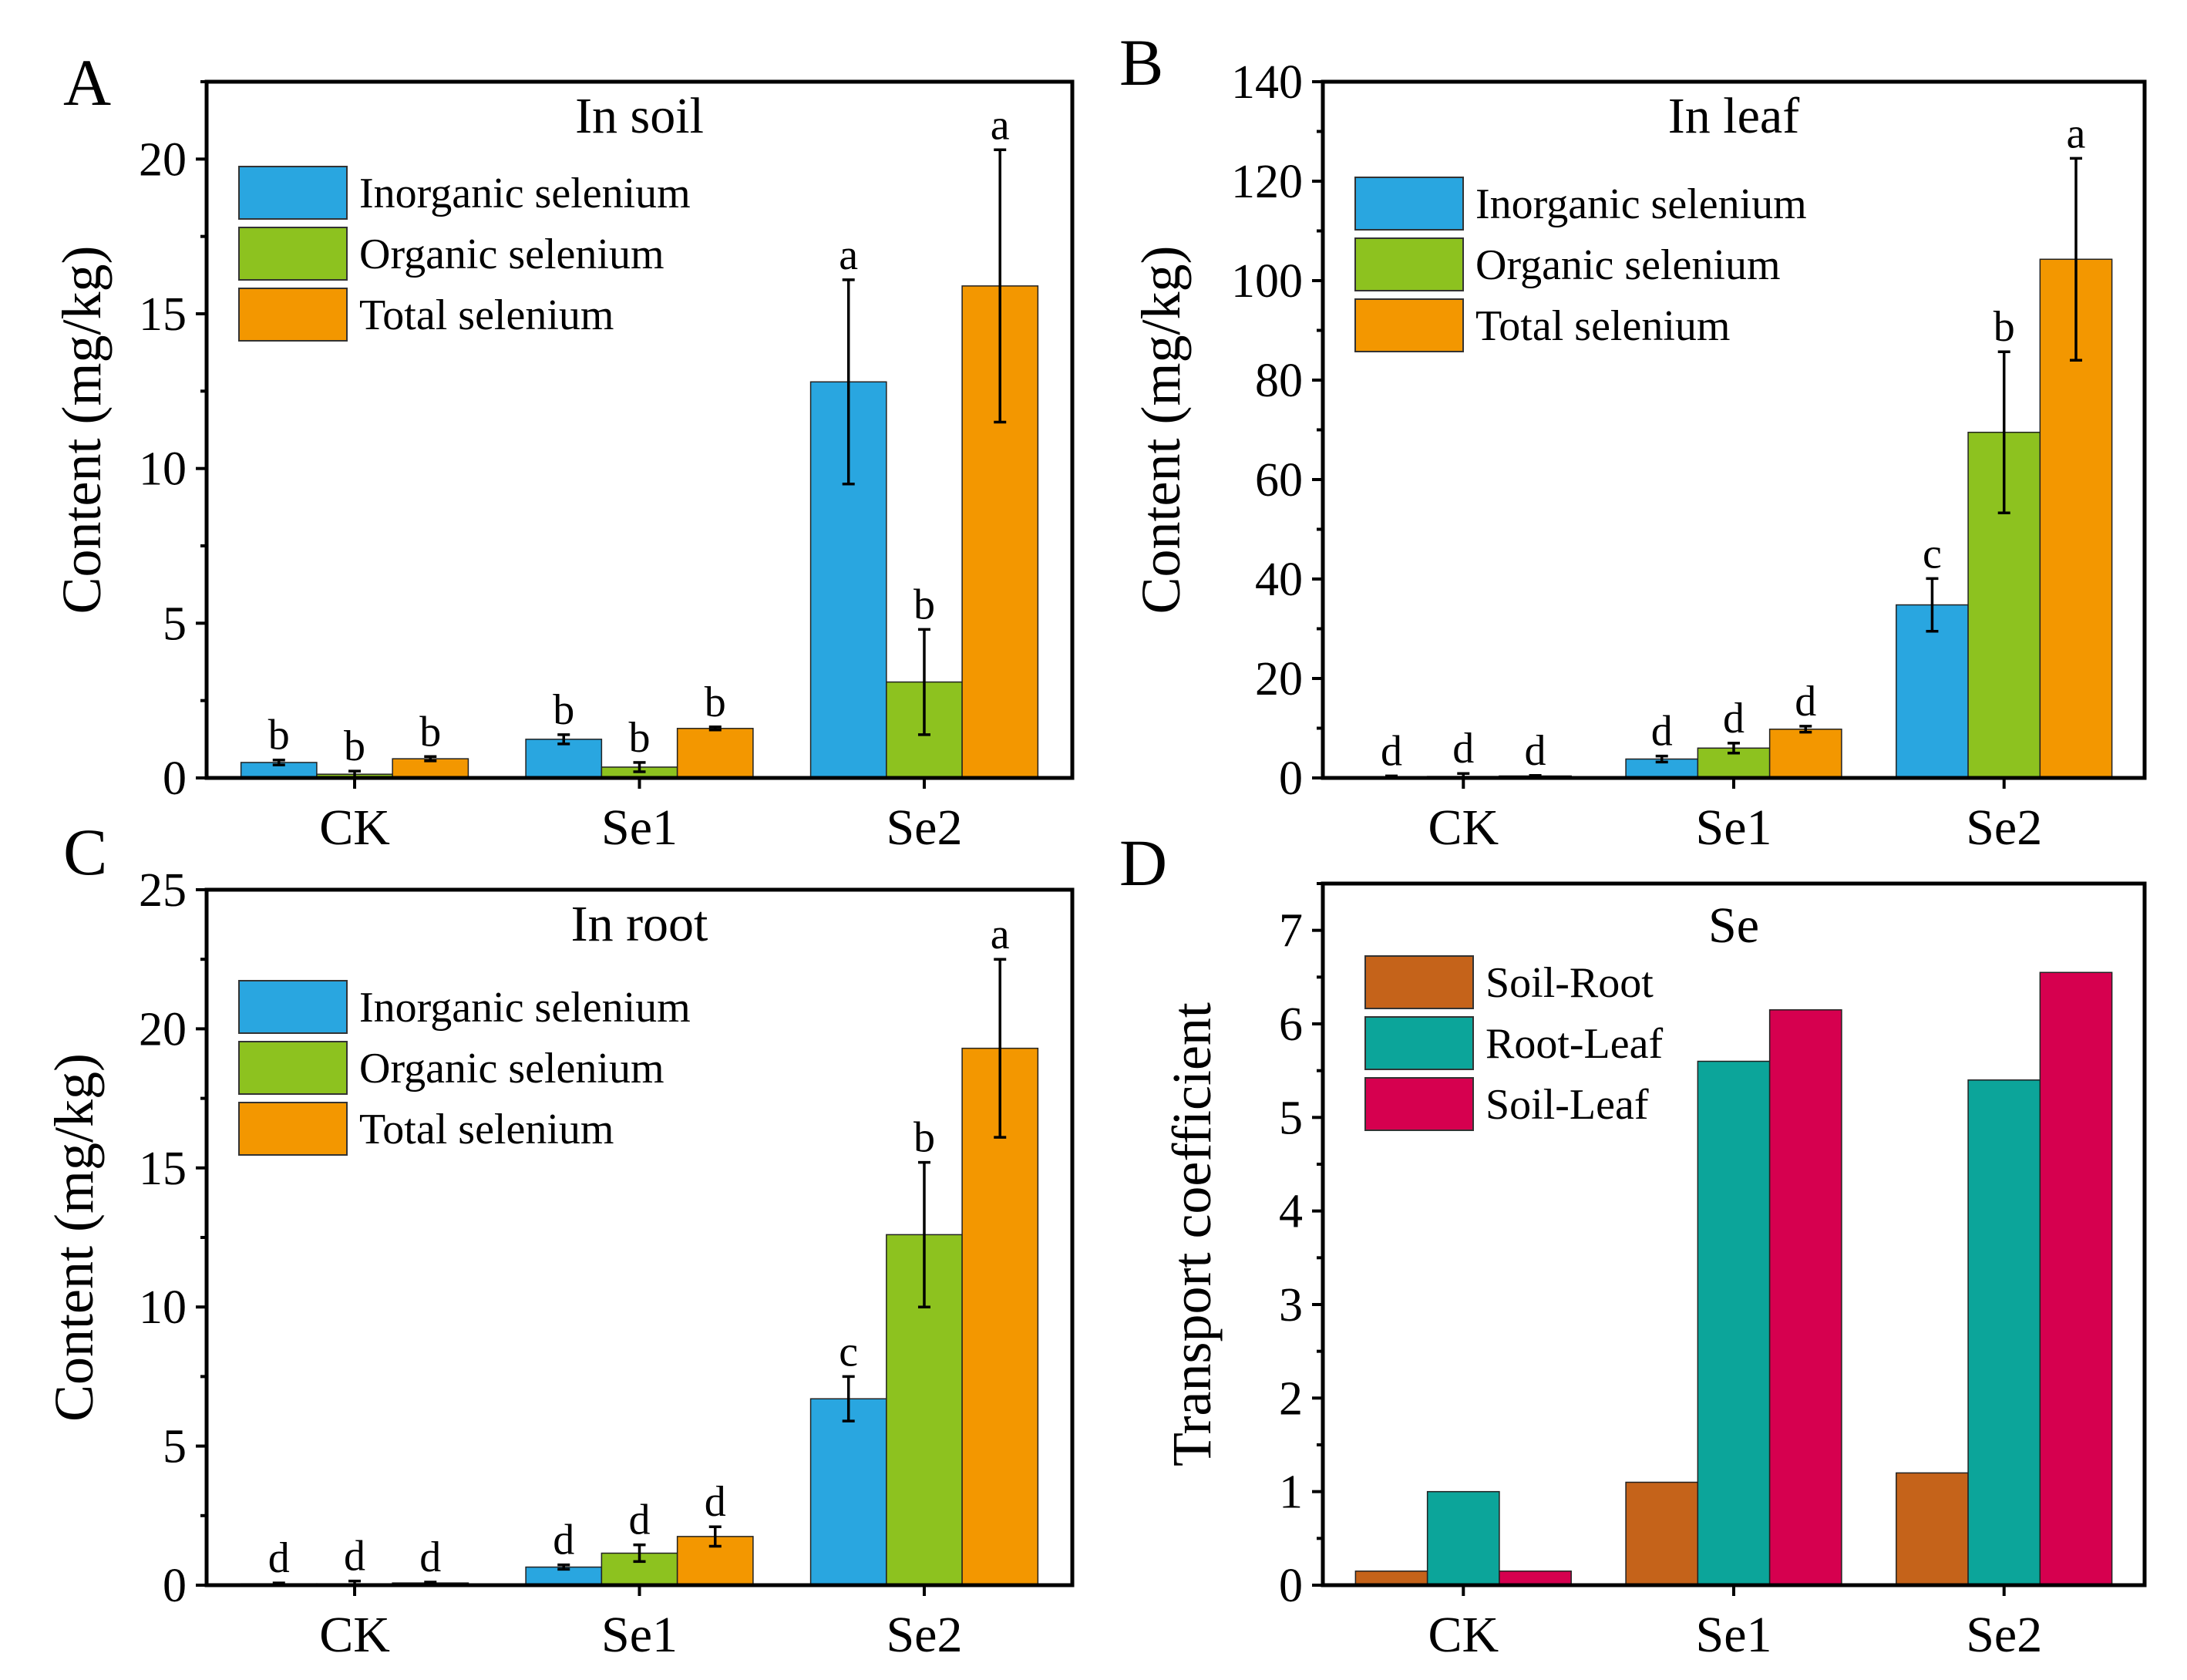 The width and height of the screenshot is (2187, 1680). What do you see at coordinates (639, 116) in the screenshot?
I see `chart-title: In soil` at bounding box center [639, 116].